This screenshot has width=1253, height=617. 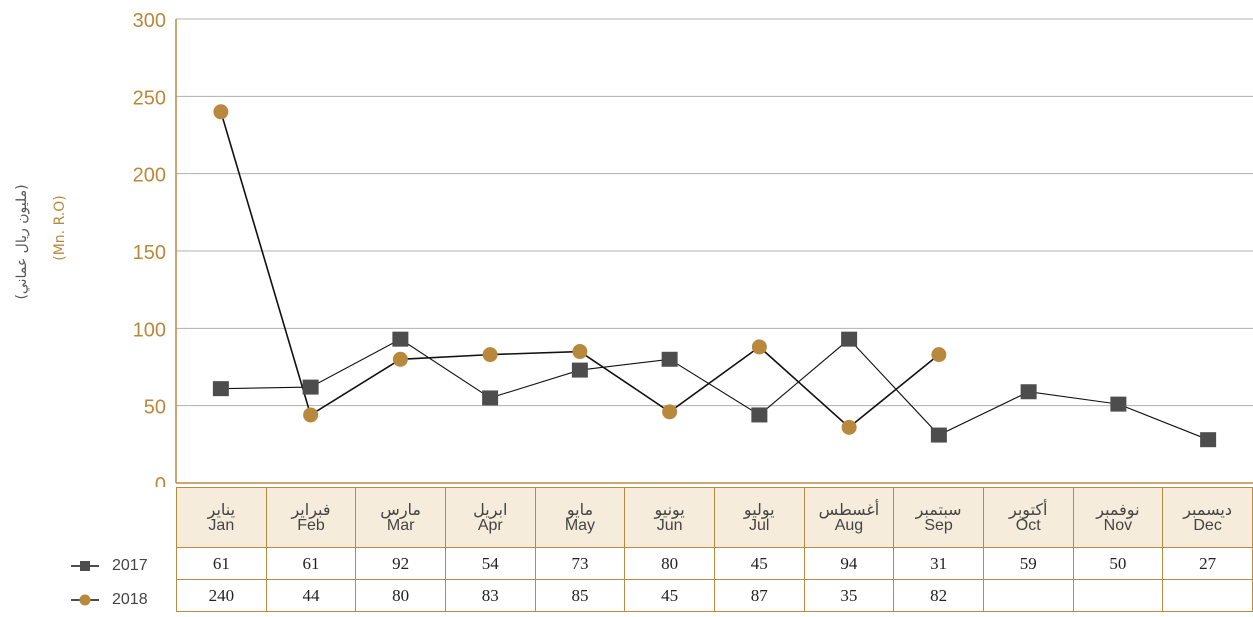 What do you see at coordinates (938, 563) in the screenshot?
I see `value-cell-2017-Sep: 31` at bounding box center [938, 563].